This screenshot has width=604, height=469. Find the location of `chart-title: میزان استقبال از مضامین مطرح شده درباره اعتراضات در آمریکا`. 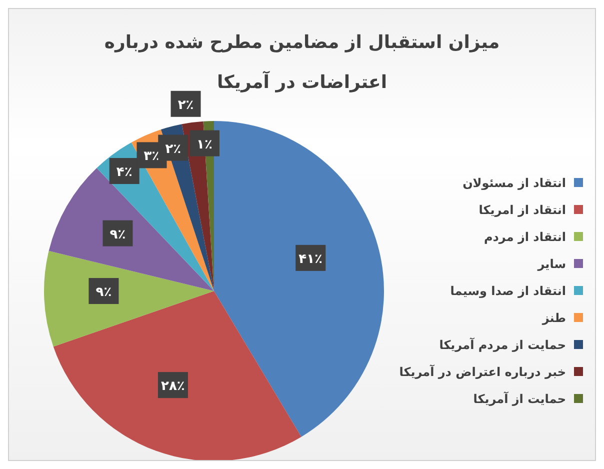

chart-title: میزان استقبال از مضامین مطرح شده درباره اعتراضات در آمریکا is located at coordinates (302, 62).